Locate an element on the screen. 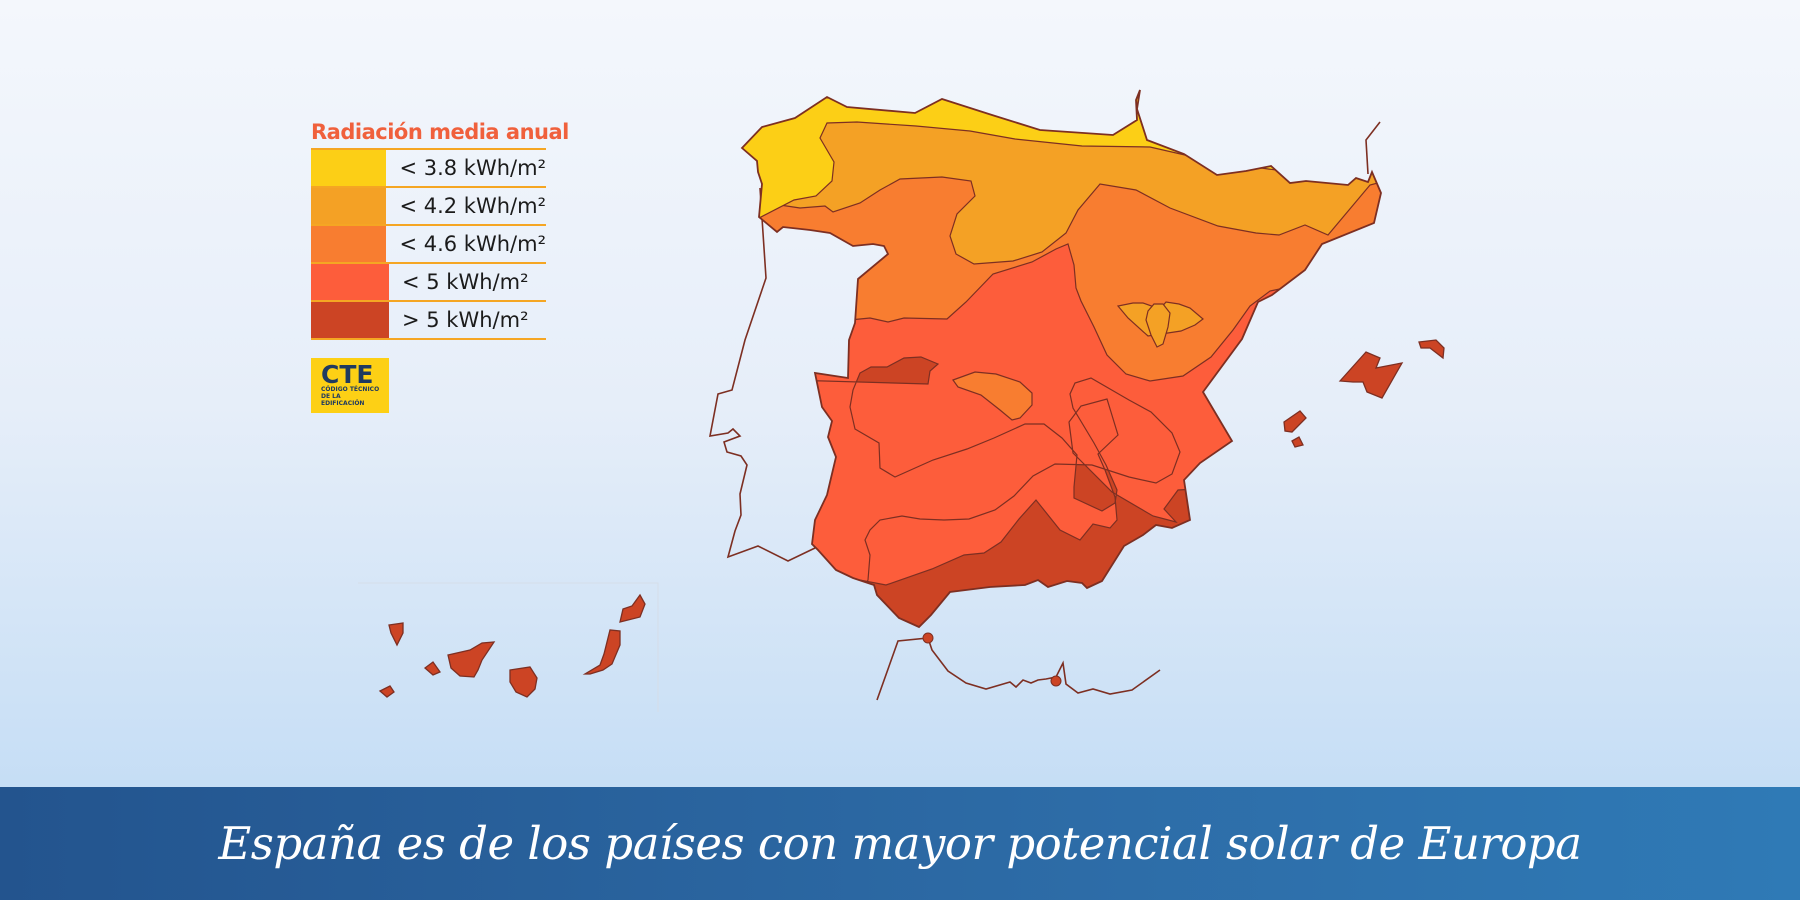  legend-row-4-6: < 4.6 kWh/m² is located at coordinates (428, 243).